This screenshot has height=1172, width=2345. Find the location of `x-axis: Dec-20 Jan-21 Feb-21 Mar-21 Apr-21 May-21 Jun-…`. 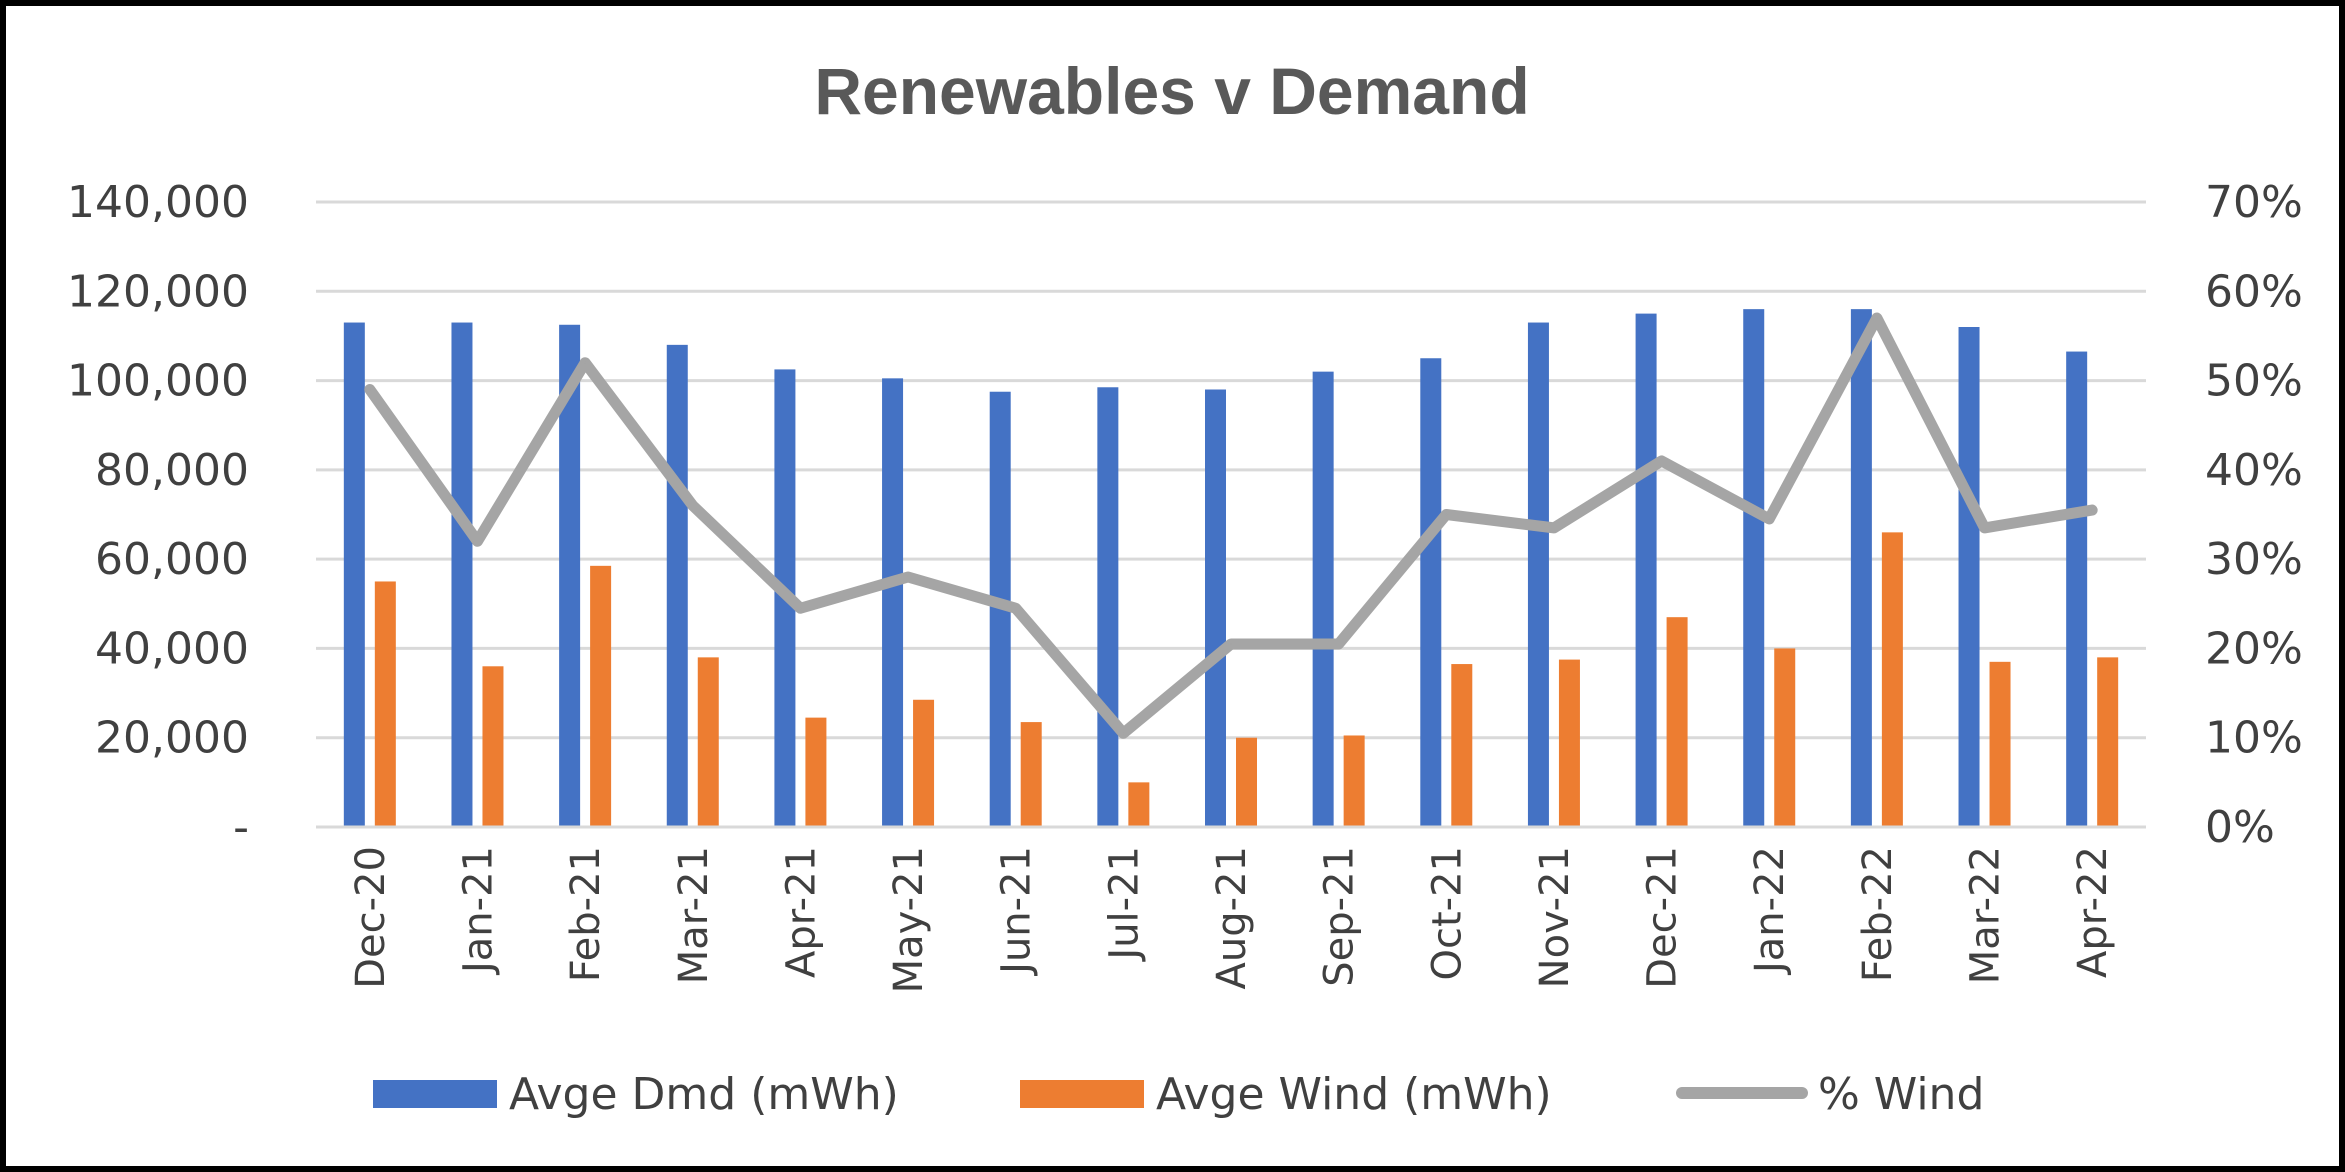

x-axis: Dec-20 Jan-21 Feb-21 Mar-21 Apr-21 May-21 Jun-… is located at coordinates (1231, 909).